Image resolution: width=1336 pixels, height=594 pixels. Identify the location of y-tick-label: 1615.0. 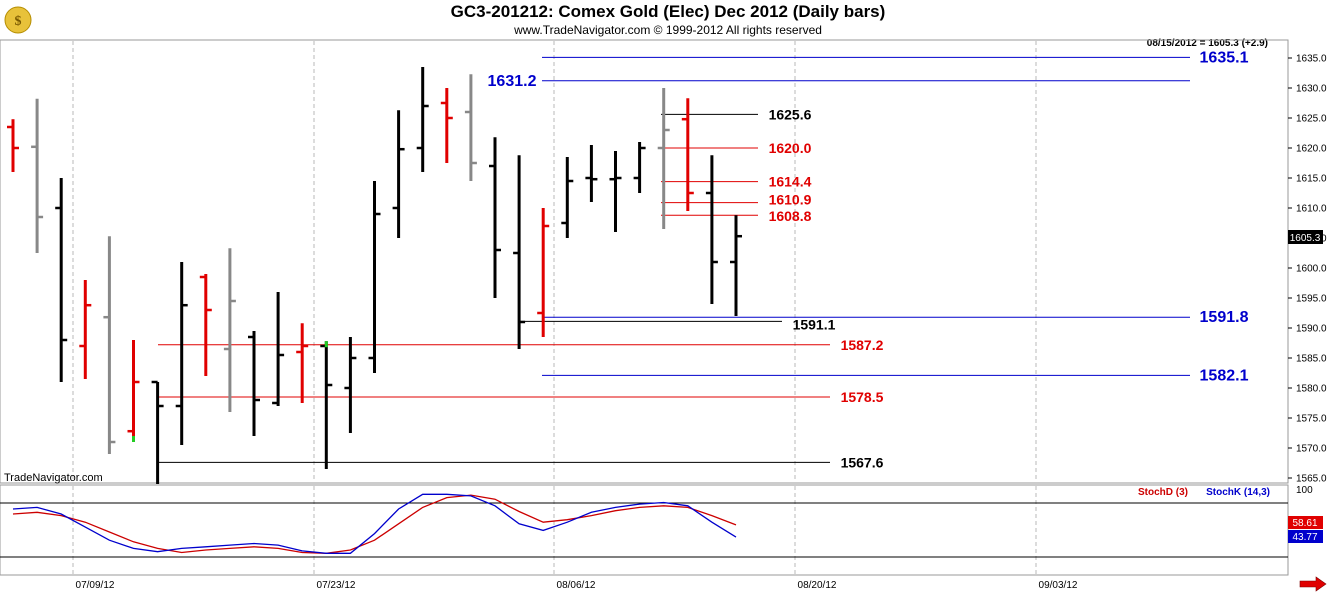
(1311, 179).